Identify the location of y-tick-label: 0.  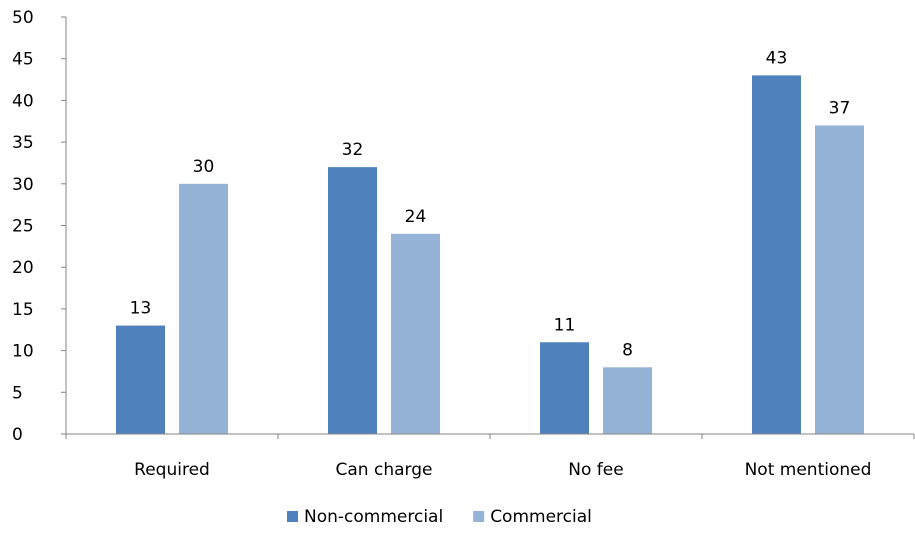
(17, 435).